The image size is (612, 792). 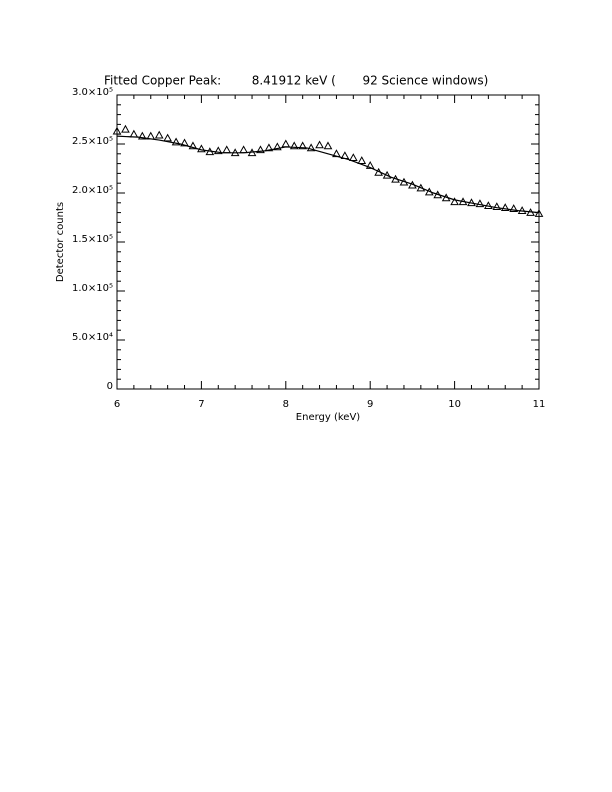 I want to click on y-axis-label: Detector counts, so click(x=60, y=242).